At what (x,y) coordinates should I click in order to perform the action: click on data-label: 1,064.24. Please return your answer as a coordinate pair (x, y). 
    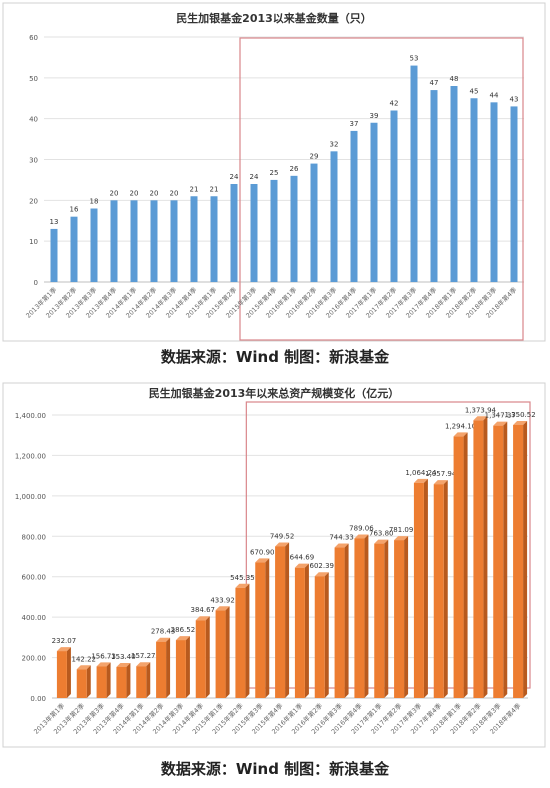
    Looking at the image, I should click on (421, 473).